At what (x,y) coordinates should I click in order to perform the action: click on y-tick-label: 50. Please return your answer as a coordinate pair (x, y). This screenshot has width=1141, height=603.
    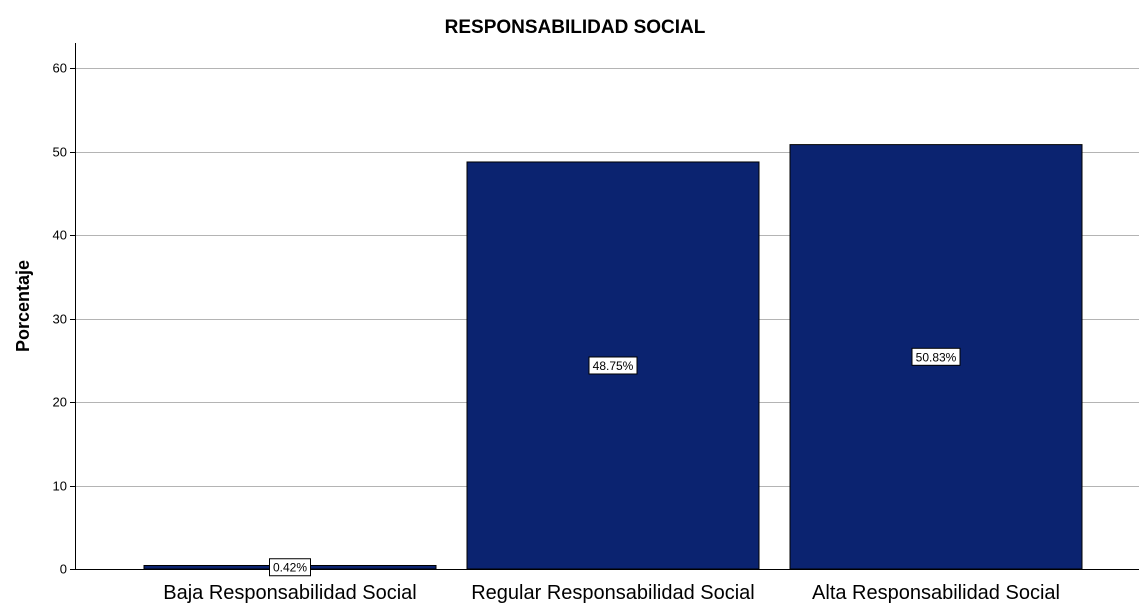
    Looking at the image, I should click on (60, 152).